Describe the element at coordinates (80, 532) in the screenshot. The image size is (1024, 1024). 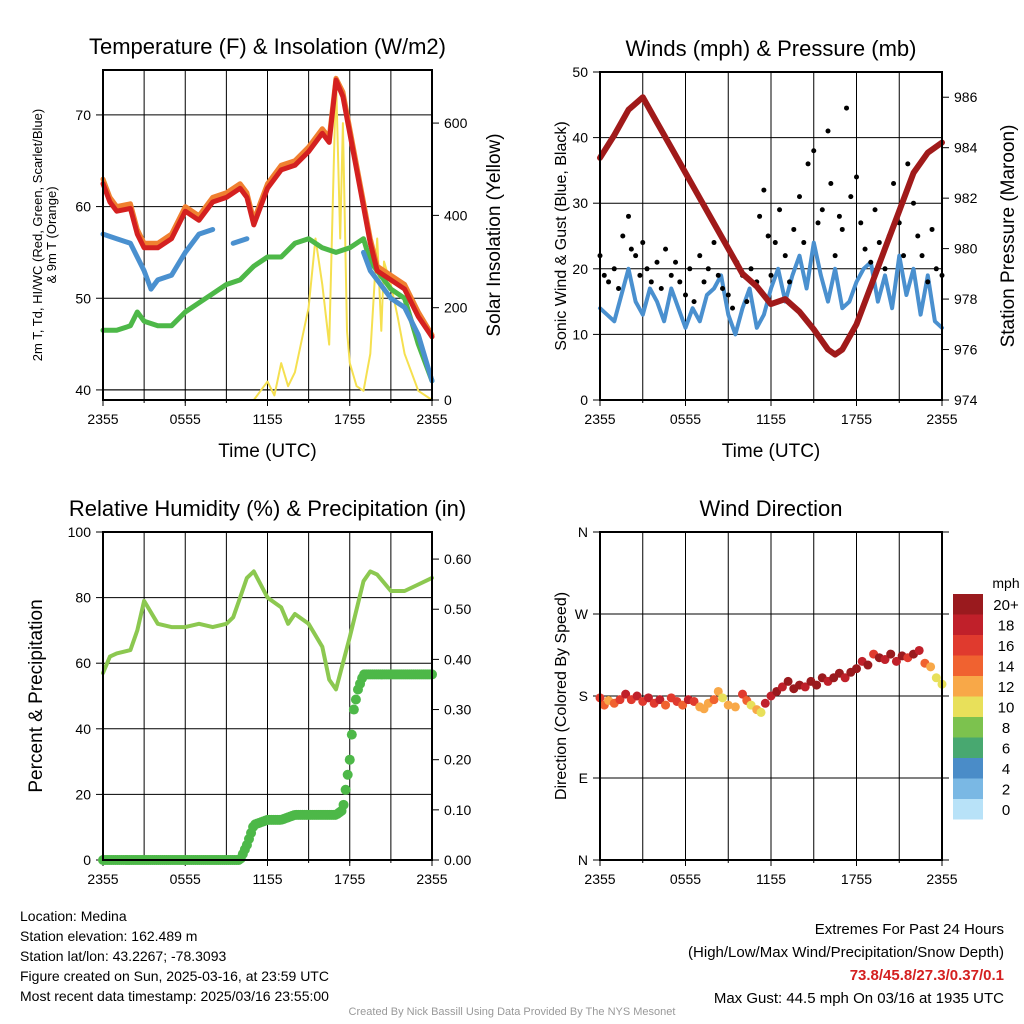
I see `y-tick-label: 100` at that location.